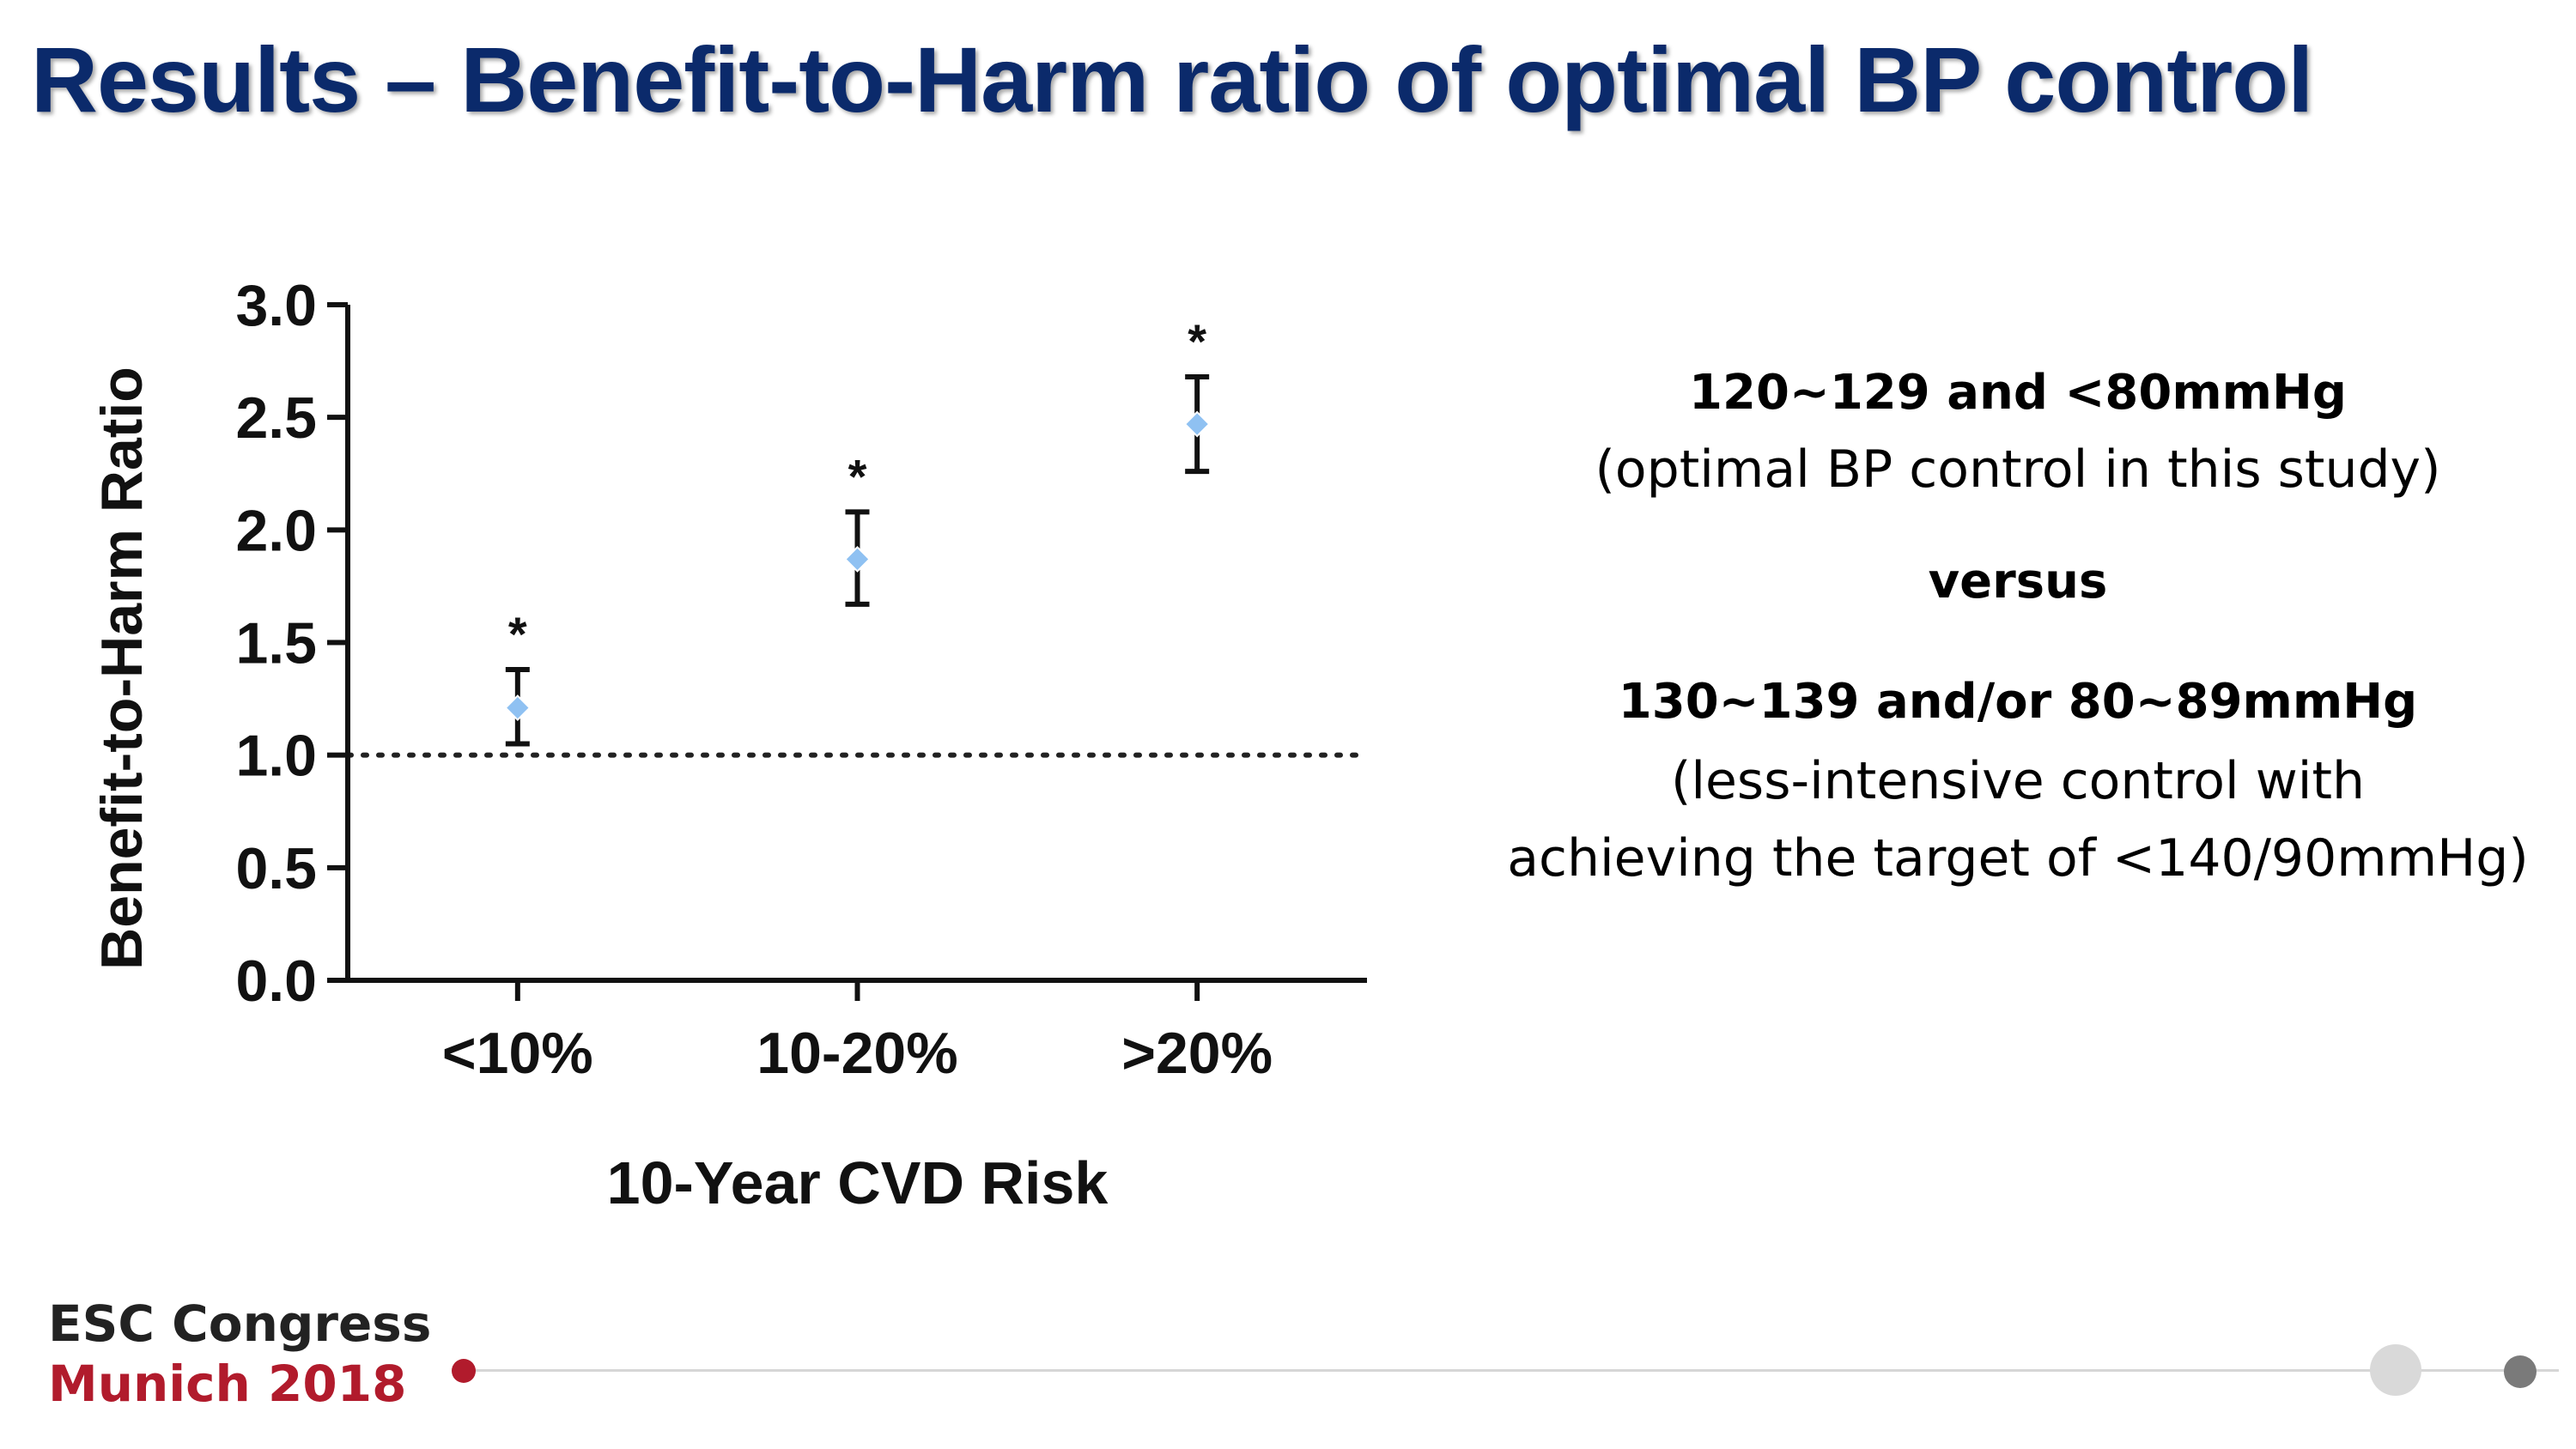  I want to click on footer-divider, so click(1511, 1370).